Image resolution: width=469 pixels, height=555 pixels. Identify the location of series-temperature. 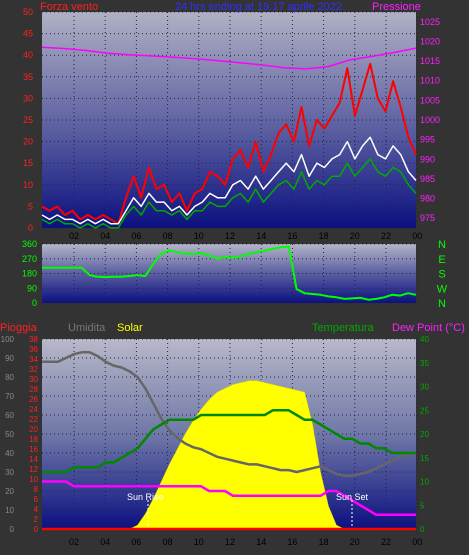
(229, 441).